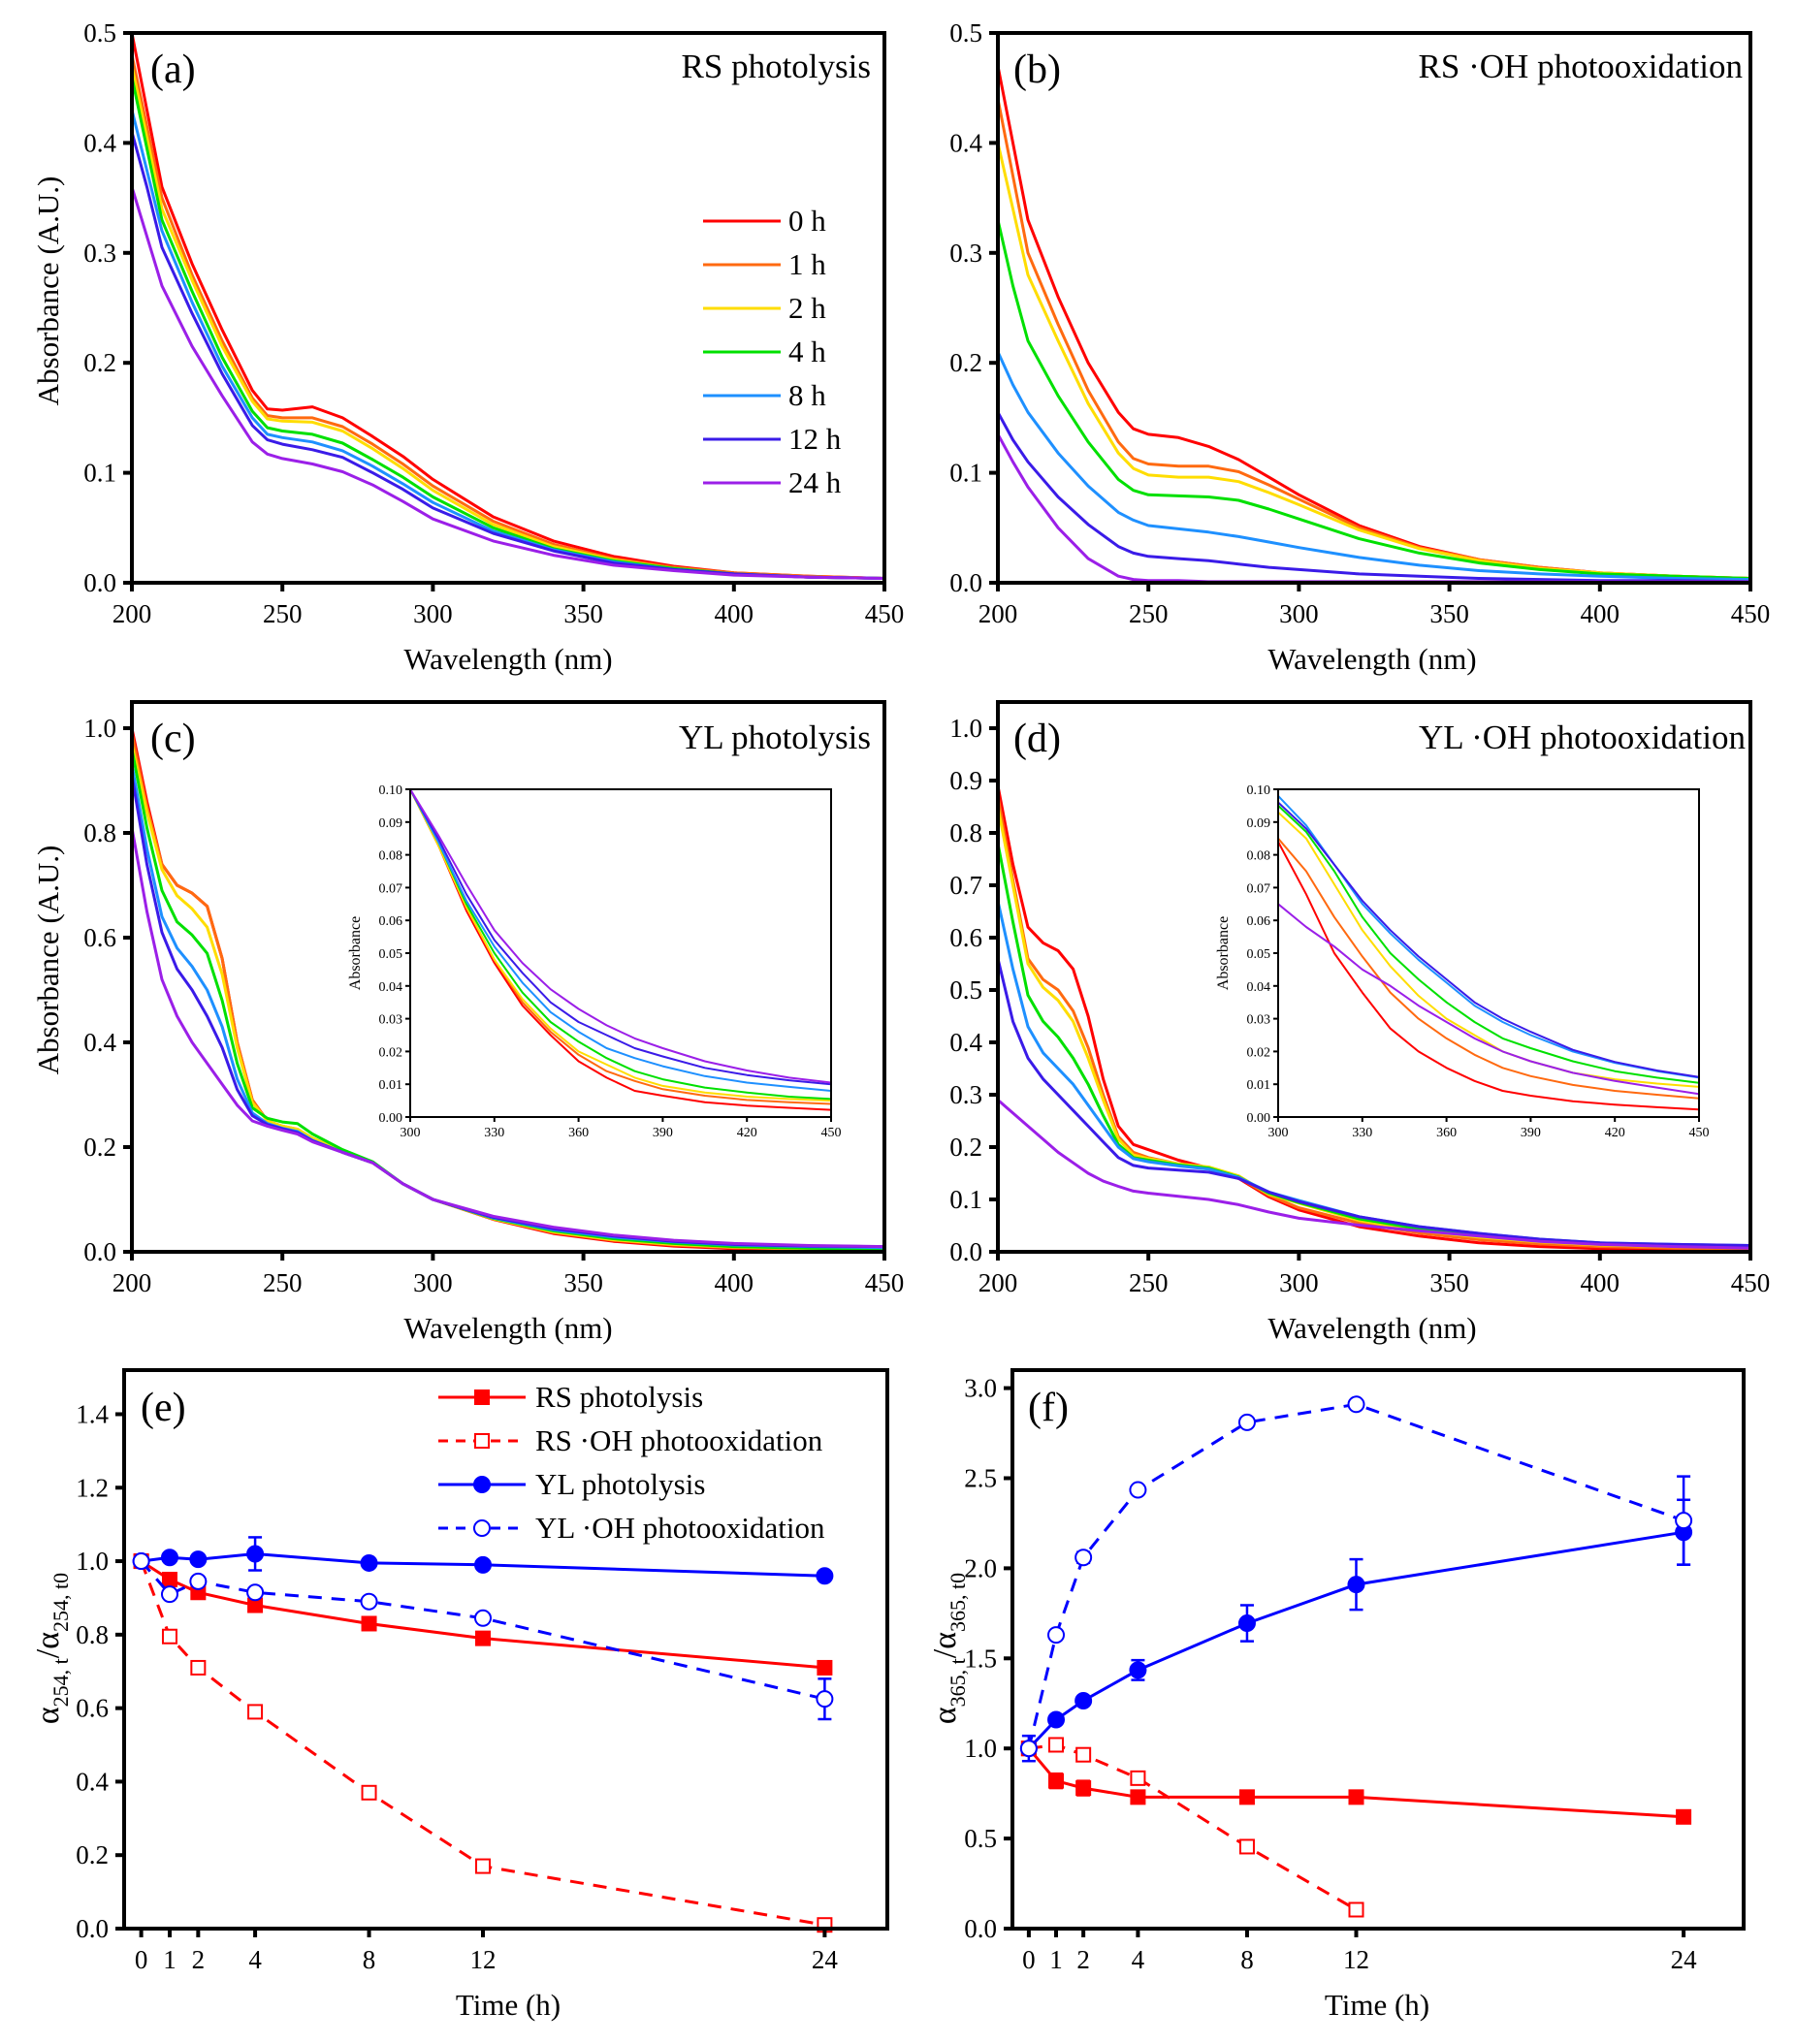 The image size is (1796, 2044). What do you see at coordinates (747, 1133) in the screenshot?
I see `x-tick-label: 420` at bounding box center [747, 1133].